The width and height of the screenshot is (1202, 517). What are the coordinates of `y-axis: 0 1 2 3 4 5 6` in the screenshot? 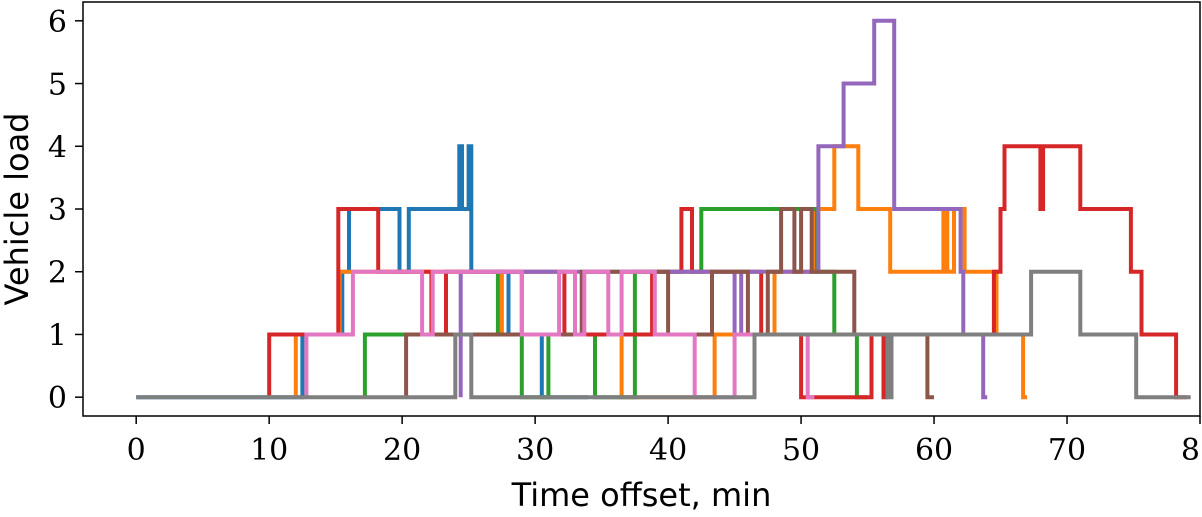 It's located at (65, 210).